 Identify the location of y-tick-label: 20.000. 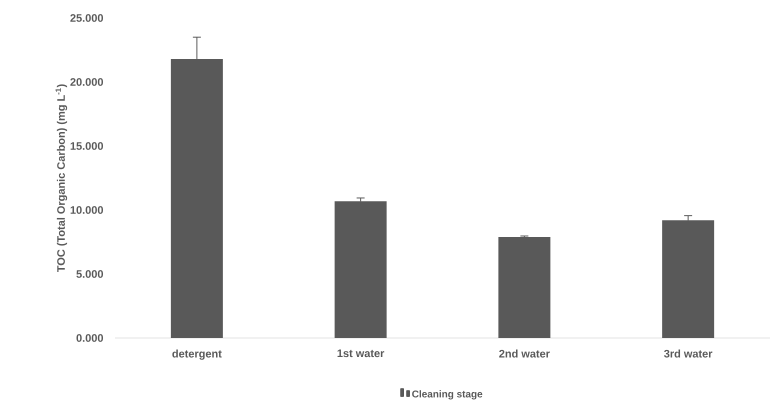
(87, 82).